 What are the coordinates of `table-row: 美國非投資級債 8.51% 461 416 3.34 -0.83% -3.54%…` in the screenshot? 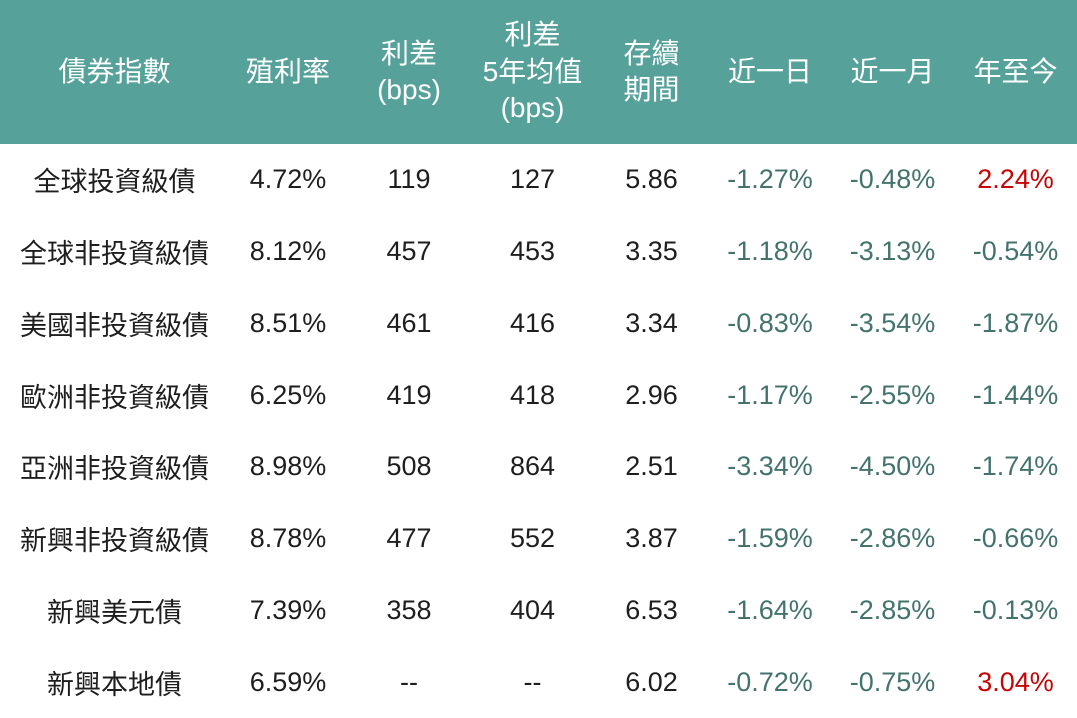 It's located at (538, 323).